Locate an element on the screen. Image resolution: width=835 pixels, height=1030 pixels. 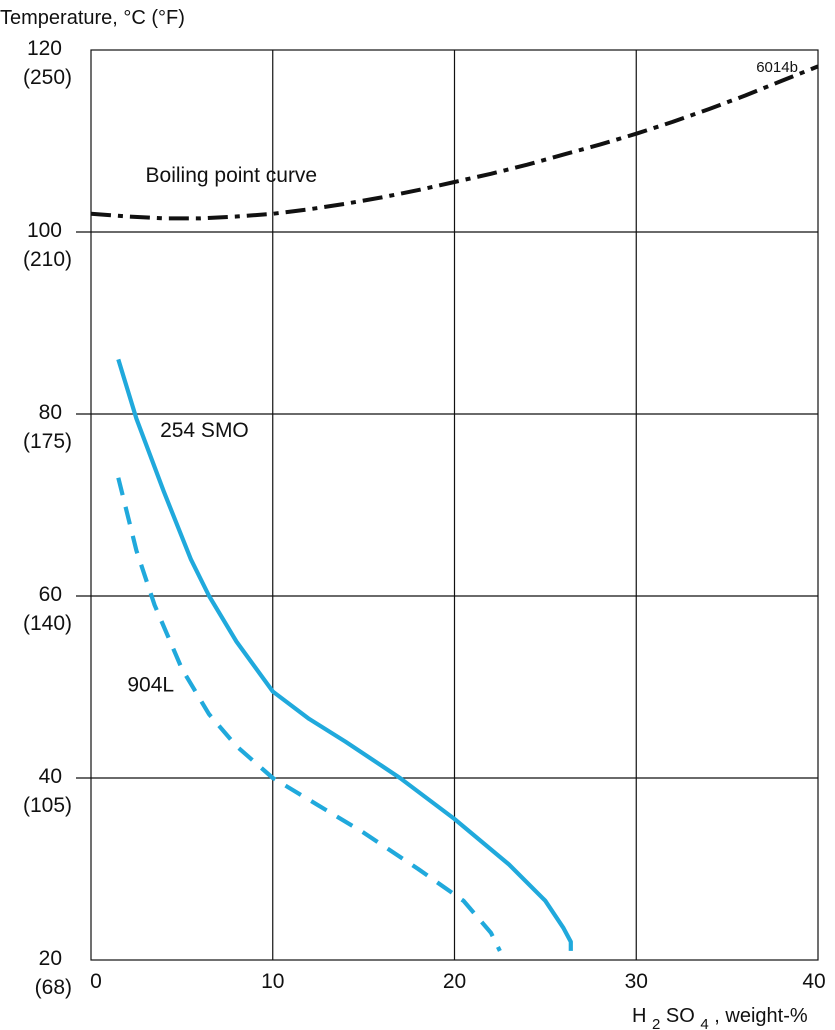
x-axis-title-prefix: H is located at coordinates (639, 1016).